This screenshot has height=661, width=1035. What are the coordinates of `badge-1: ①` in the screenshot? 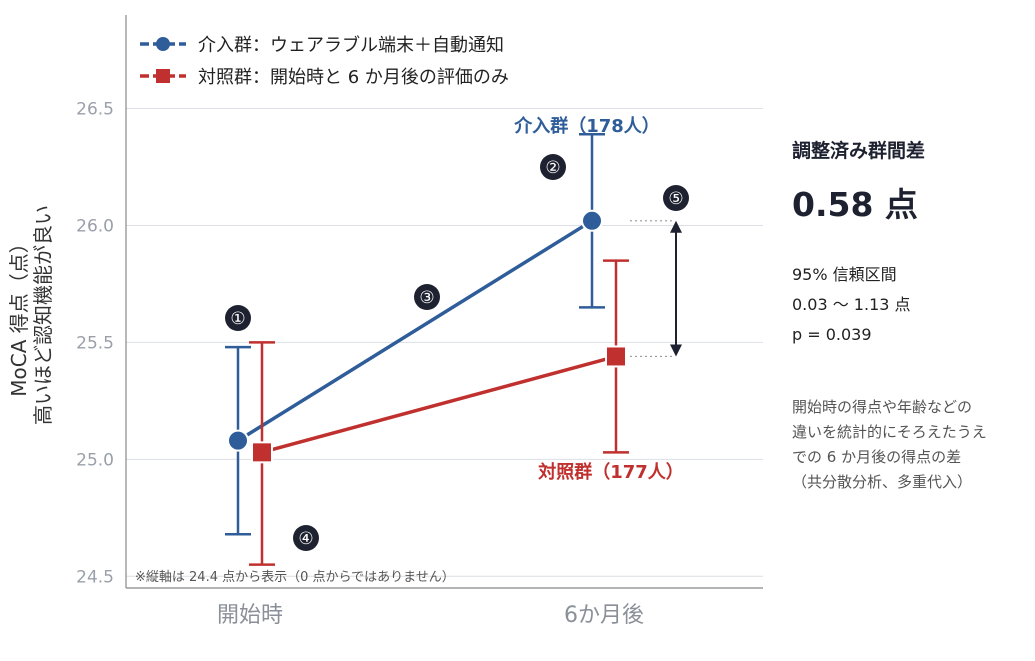 It's located at (238, 318).